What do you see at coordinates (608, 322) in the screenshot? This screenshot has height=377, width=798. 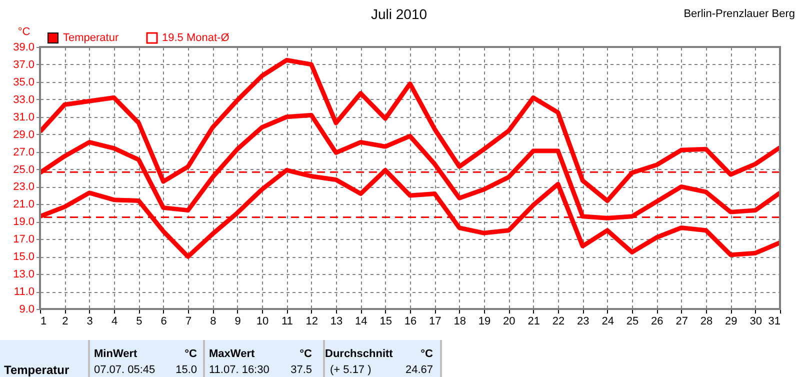 I see `x-tick-label: 24` at bounding box center [608, 322].